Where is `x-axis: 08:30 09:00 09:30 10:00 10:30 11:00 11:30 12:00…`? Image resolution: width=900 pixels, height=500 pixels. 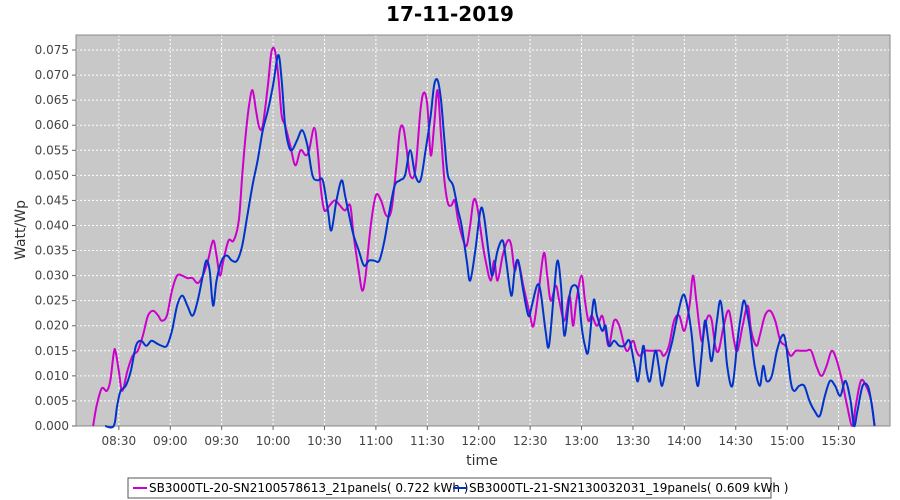
x-axis: 08:30 09:00 09:30 10:00 10:30 11:00 11:30 12:00… is located at coordinates (479, 437).